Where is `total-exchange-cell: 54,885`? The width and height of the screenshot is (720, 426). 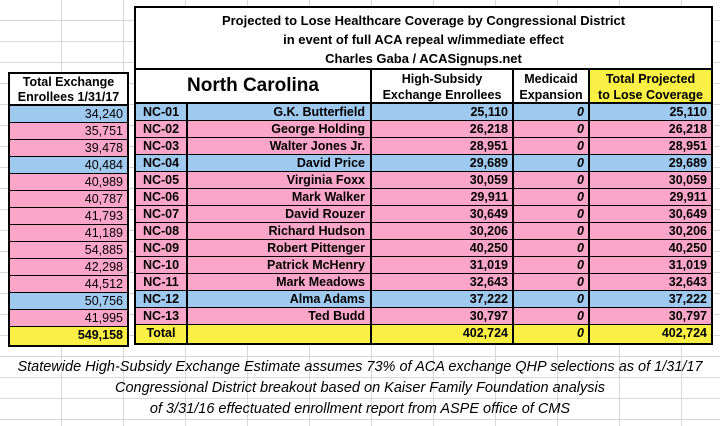
total-exchange-cell: 54,885 is located at coordinates (103, 250).